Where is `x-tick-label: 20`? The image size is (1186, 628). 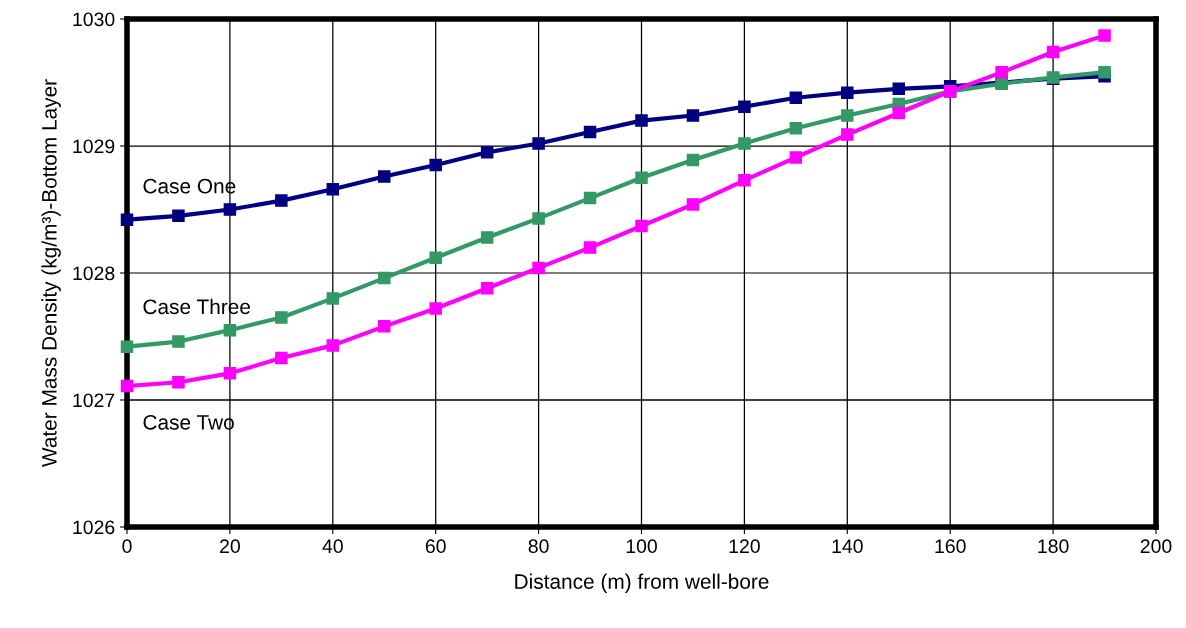 x-tick-label: 20 is located at coordinates (230, 546).